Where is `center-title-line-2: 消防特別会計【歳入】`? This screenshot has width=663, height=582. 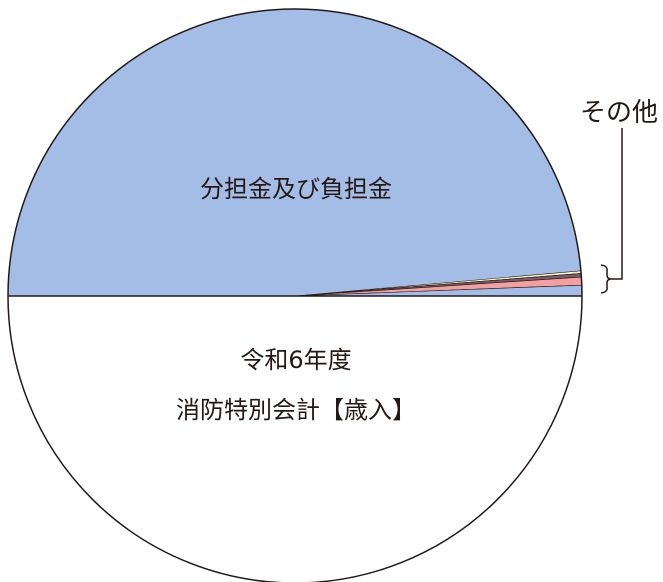
center-title-line-2: 消防特別会計【歳入】 is located at coordinates (296, 410).